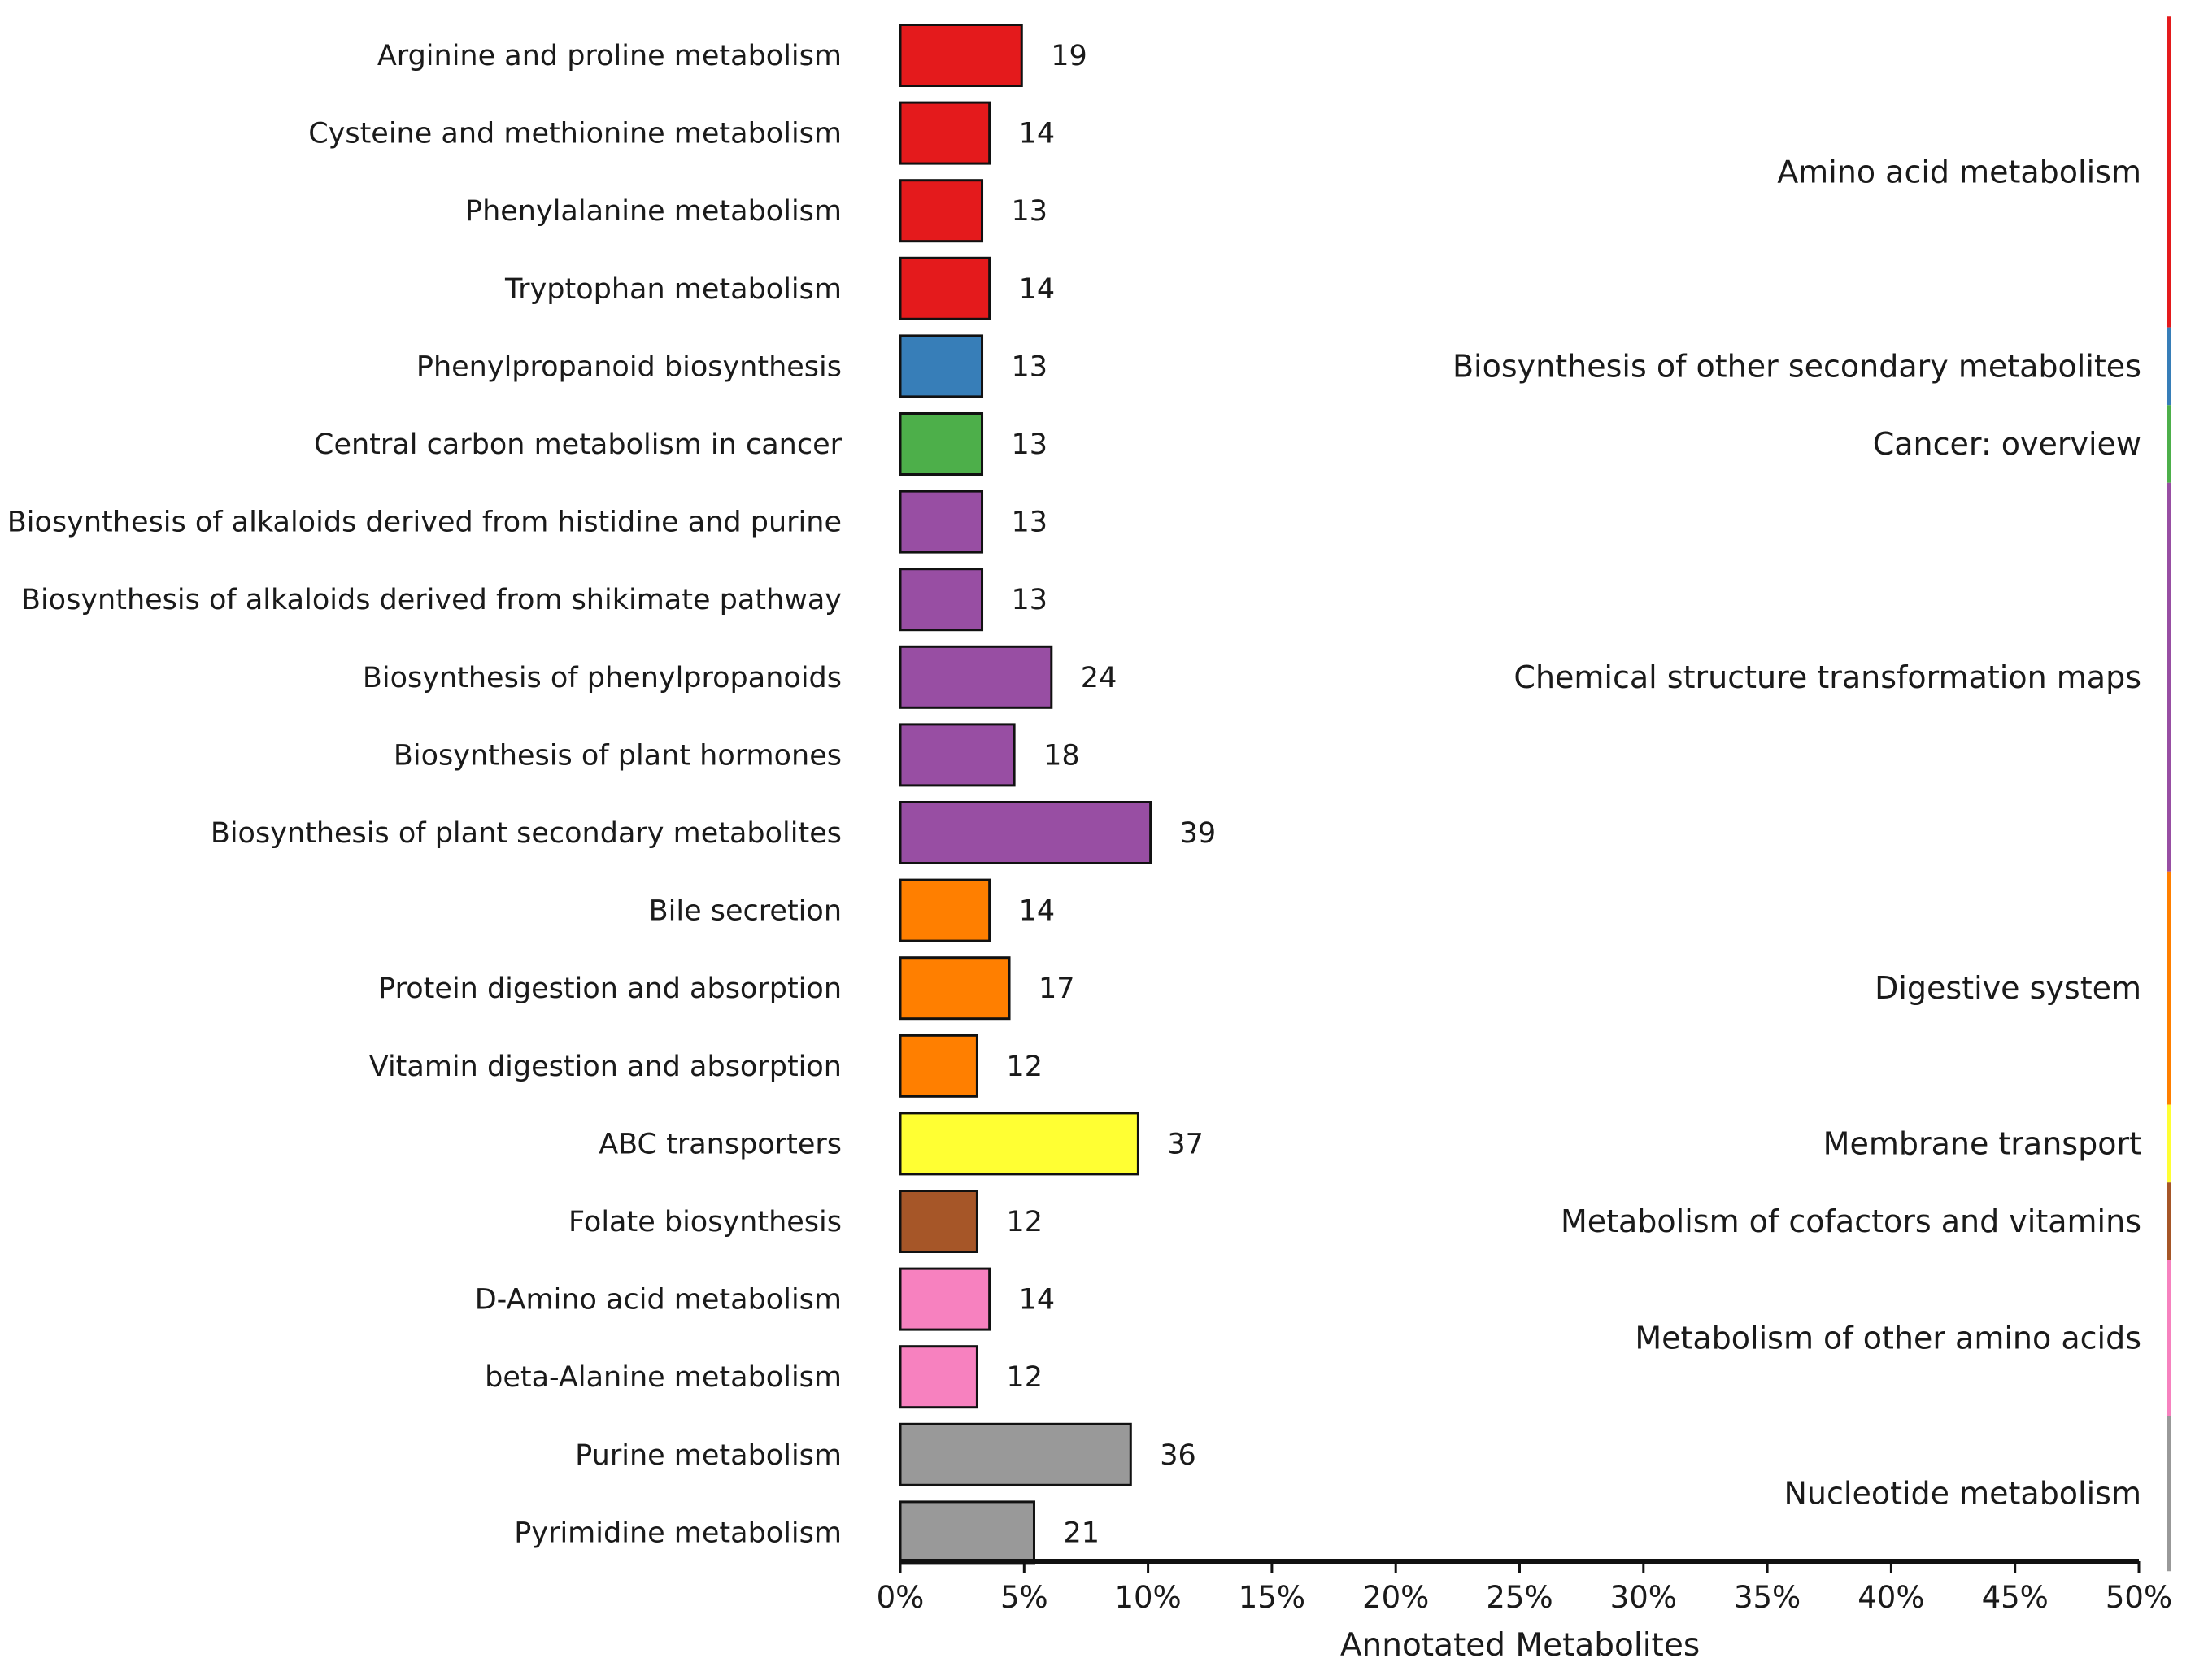  Describe the element at coordinates (2015, 1597) in the screenshot. I see `x-tick-label: 45%` at that location.